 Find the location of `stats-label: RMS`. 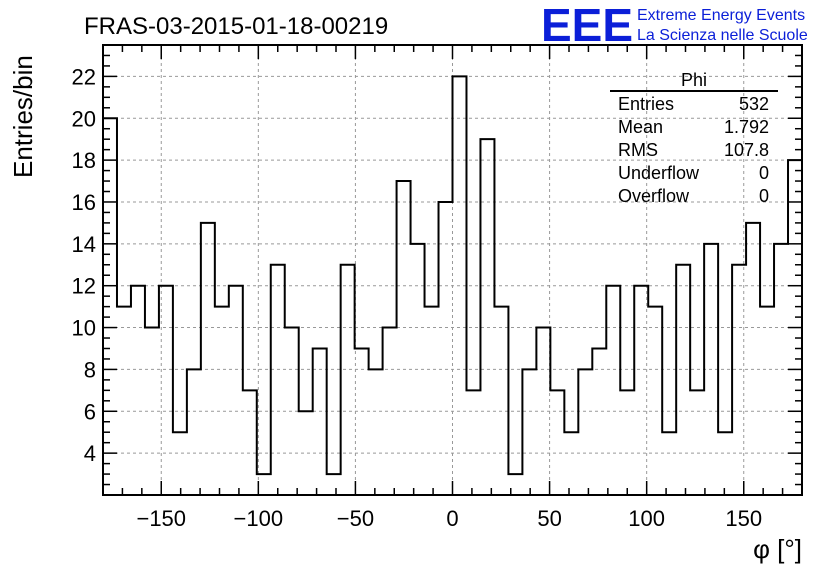

stats-label: RMS is located at coordinates (638, 150).